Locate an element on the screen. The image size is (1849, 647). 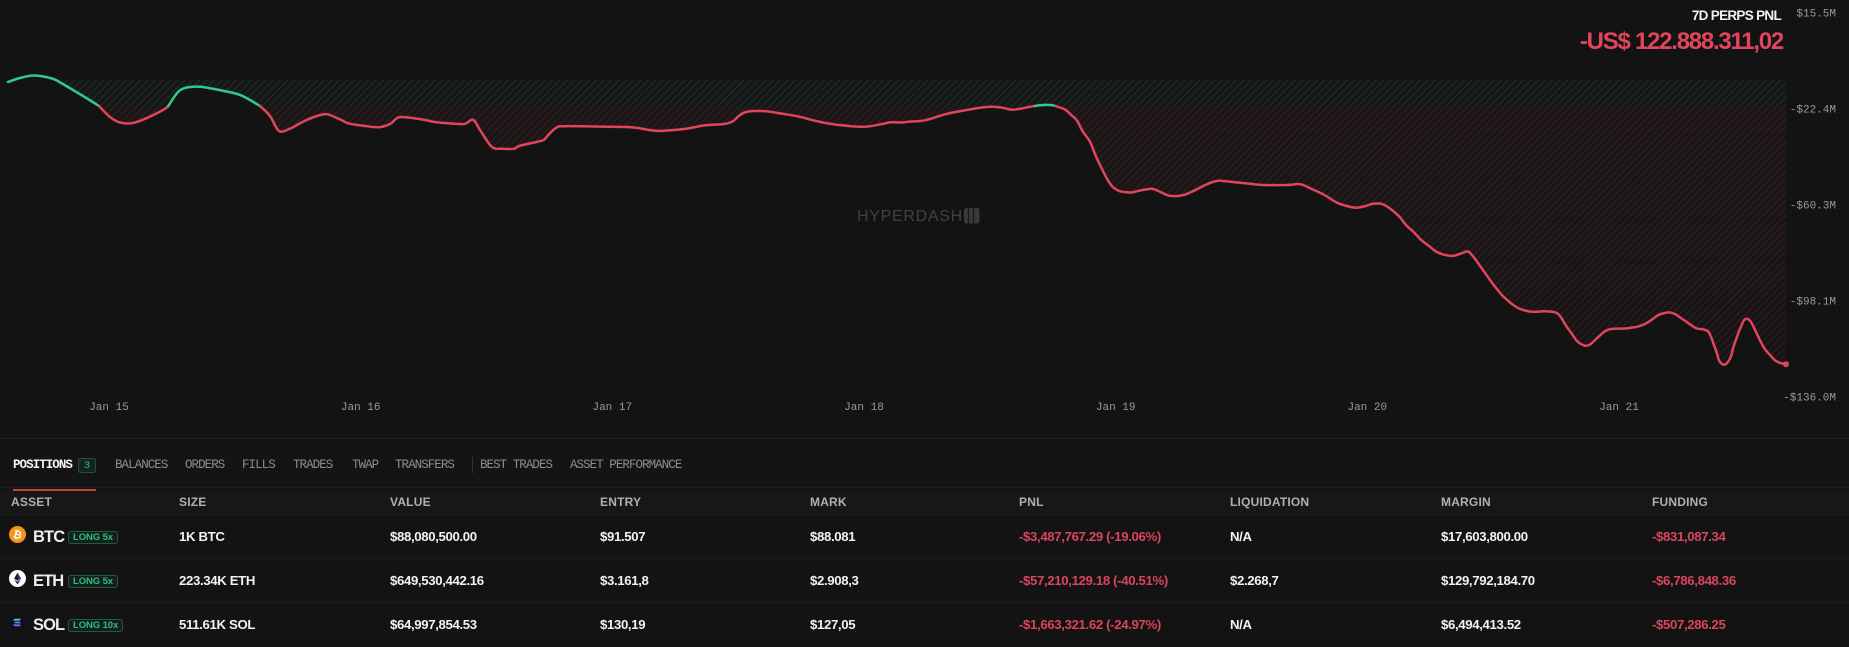
svg-text: Jan 21 is located at coordinates (1619, 408).